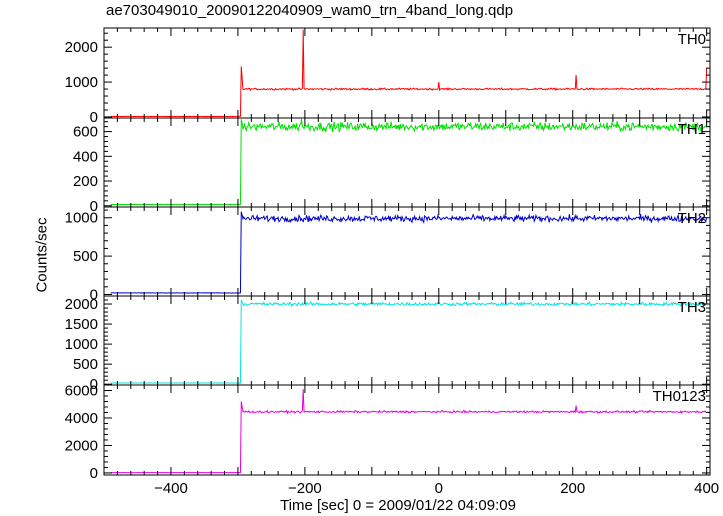  What do you see at coordinates (692, 307) in the screenshot?
I see `panel-label-th3: TH3` at bounding box center [692, 307].